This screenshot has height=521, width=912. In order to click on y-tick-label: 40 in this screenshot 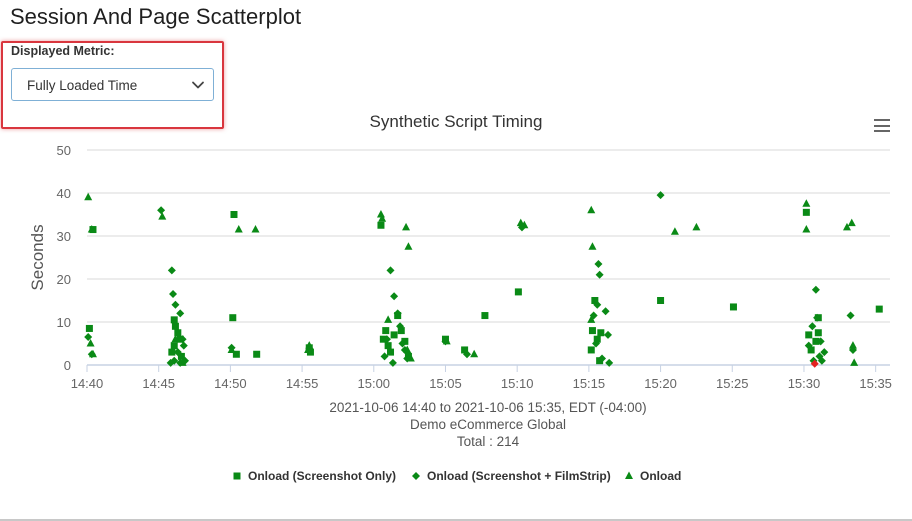, I will do `click(64, 193)`.